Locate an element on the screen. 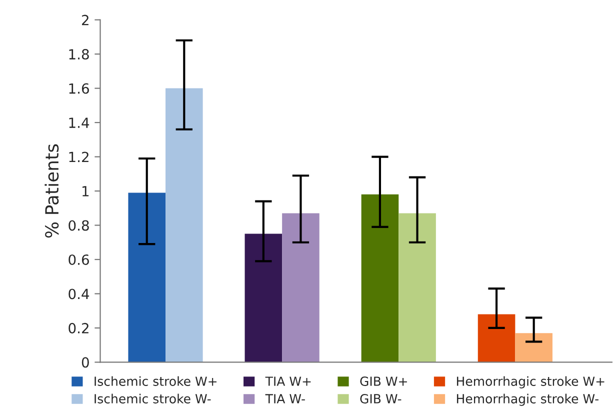 This screenshot has width=615, height=413. y-tick-label: 0.2 is located at coordinates (78, 328).